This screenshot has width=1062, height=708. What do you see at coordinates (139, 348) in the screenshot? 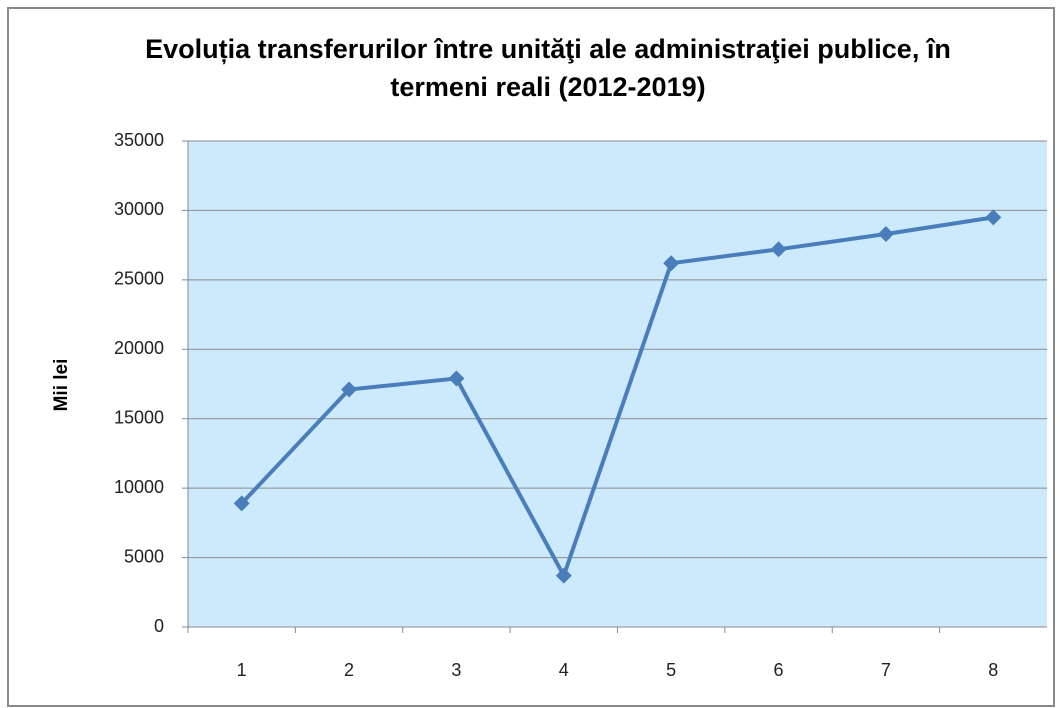
I see `y-tick-label: 20000` at bounding box center [139, 348].